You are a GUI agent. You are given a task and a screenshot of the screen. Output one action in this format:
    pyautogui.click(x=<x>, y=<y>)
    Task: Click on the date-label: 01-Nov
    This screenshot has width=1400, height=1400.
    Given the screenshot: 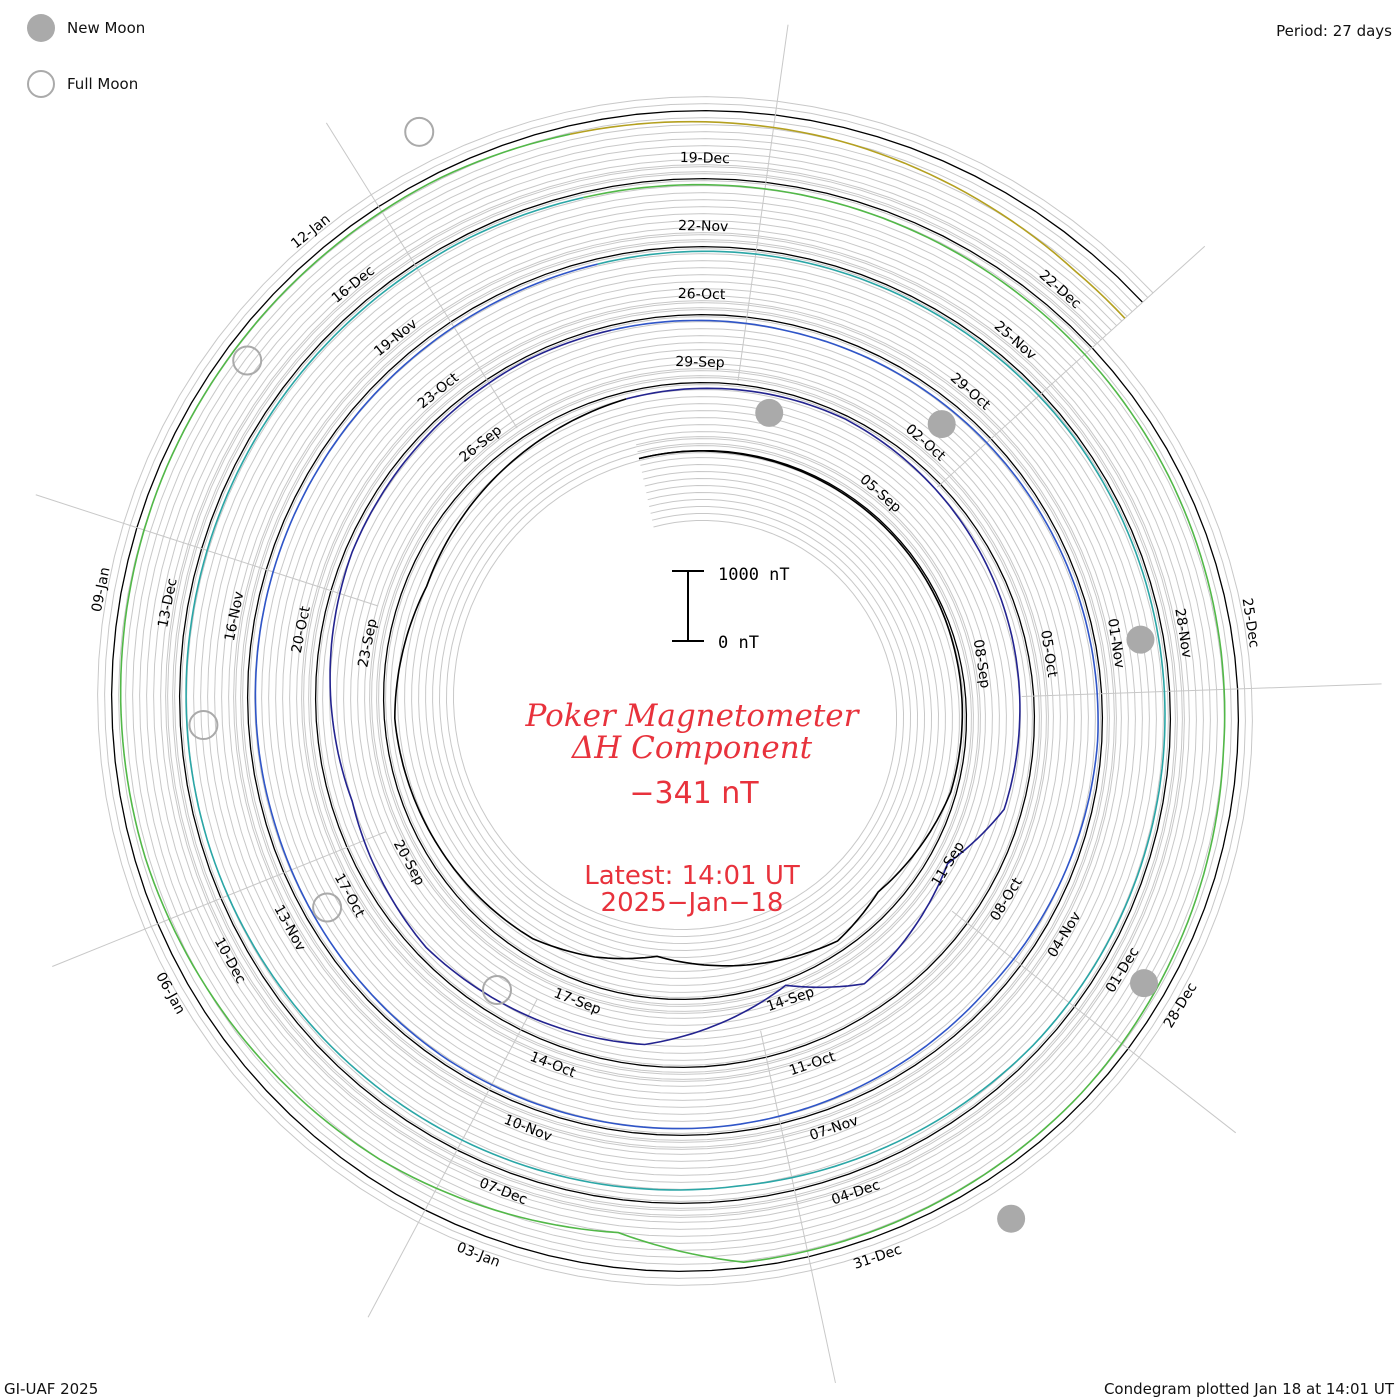 What is the action you would take?
    pyautogui.click(x=1115, y=643)
    